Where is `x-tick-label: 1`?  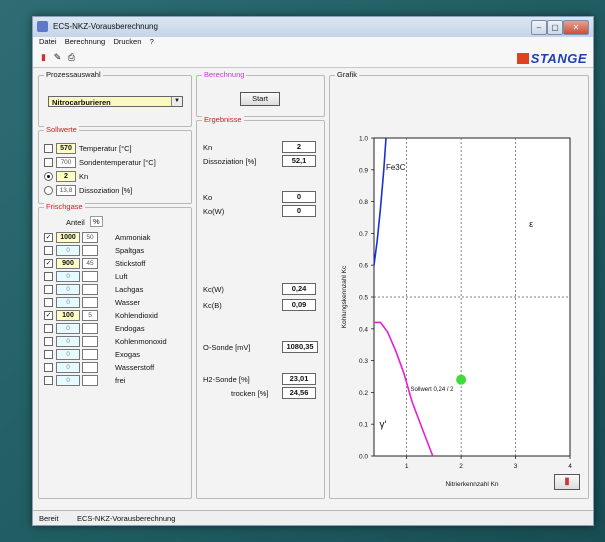
x-tick-label: 1 is located at coordinates (407, 466).